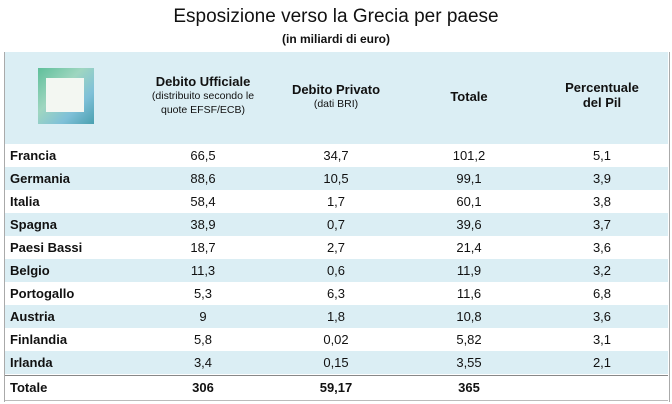  Describe the element at coordinates (336, 16) in the screenshot. I see `title: Esposizione verso la Grecia per paese` at that location.